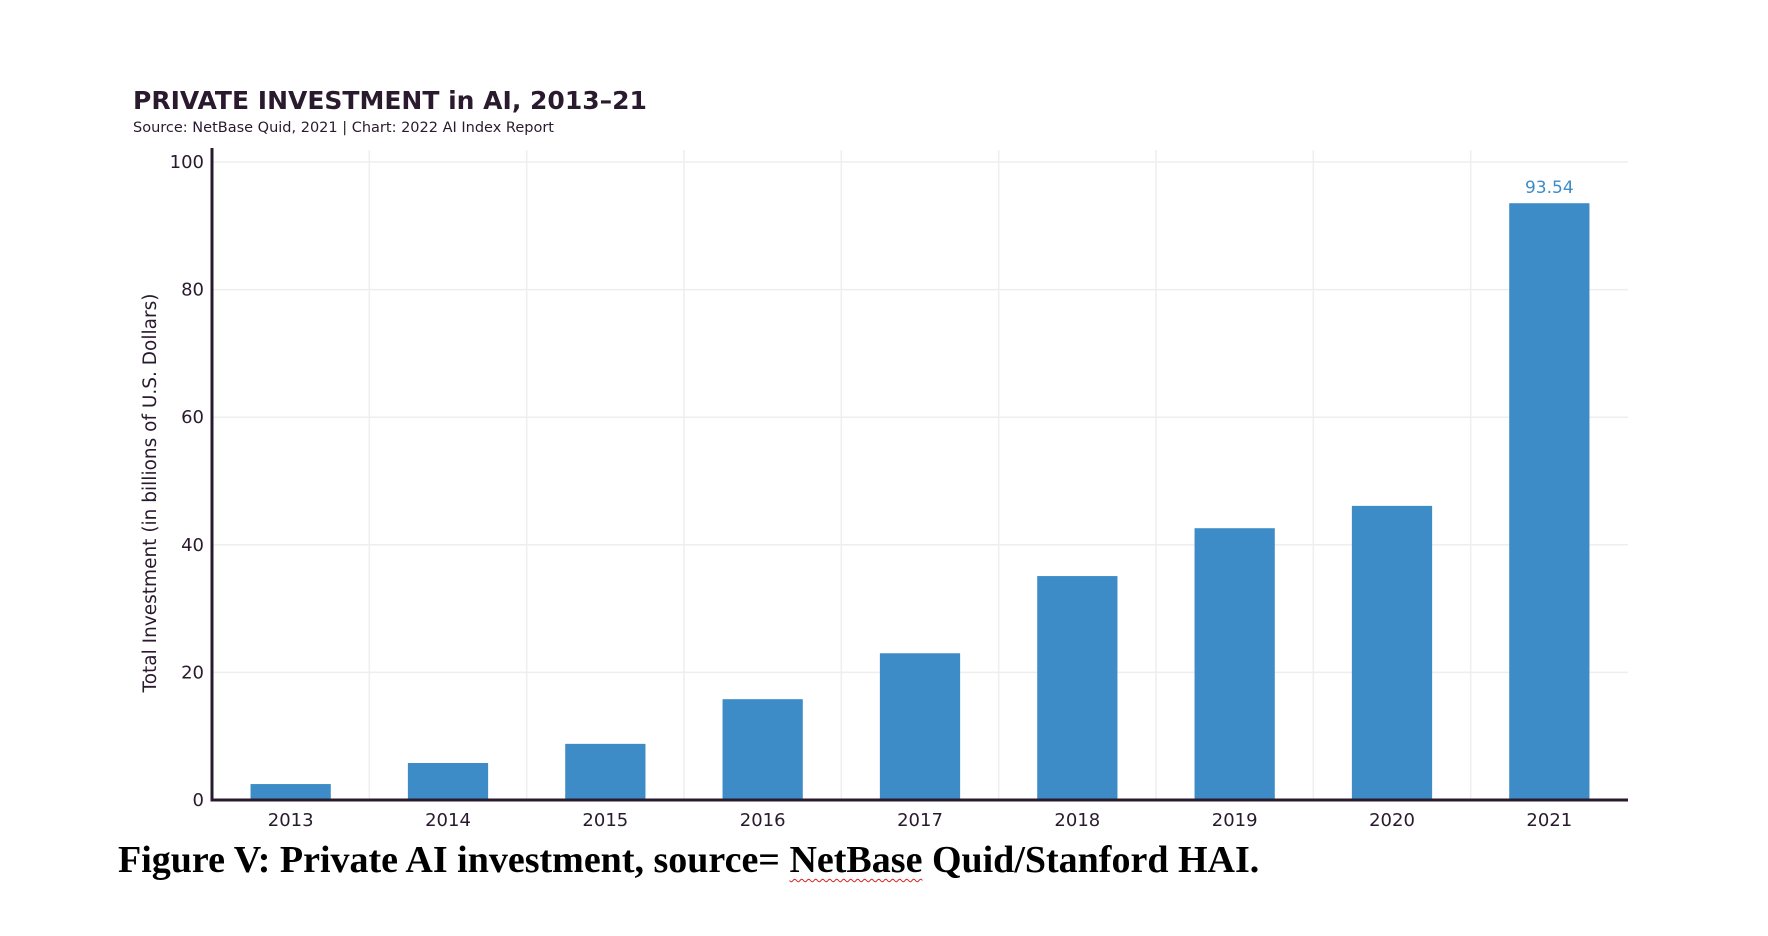 This screenshot has height=936, width=1768. I want to click on bar-2021, so click(1549, 502).